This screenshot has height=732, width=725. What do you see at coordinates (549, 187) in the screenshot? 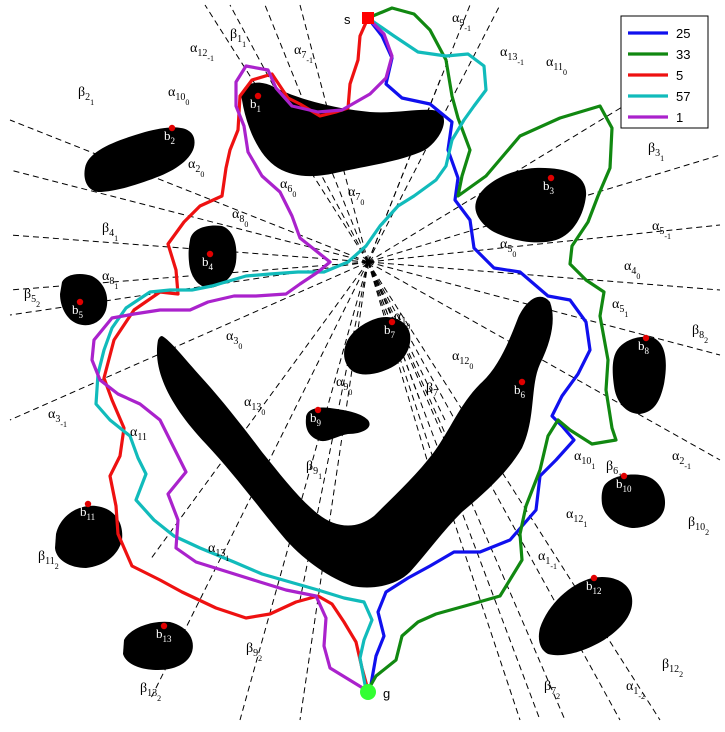
I see `label-b3: b3` at bounding box center [549, 187].